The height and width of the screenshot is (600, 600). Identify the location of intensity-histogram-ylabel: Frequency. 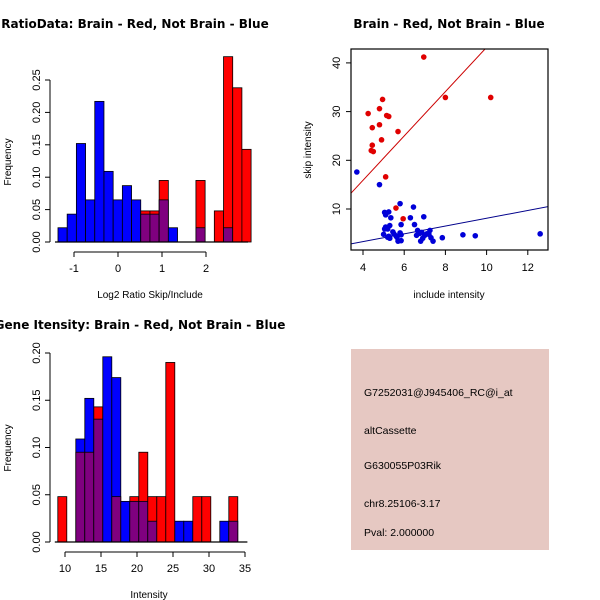
(8, 447).